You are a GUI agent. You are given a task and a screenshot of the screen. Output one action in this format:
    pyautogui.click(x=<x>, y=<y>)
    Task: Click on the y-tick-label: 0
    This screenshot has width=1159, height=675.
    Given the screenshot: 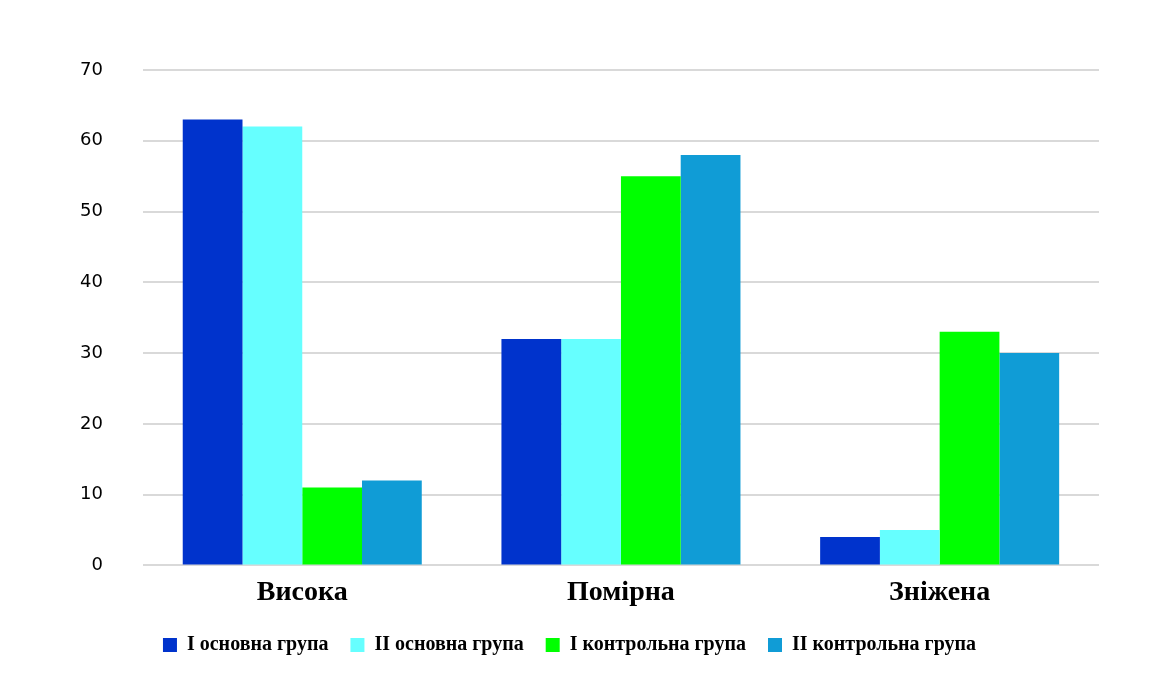 What is the action you would take?
    pyautogui.click(x=97, y=564)
    